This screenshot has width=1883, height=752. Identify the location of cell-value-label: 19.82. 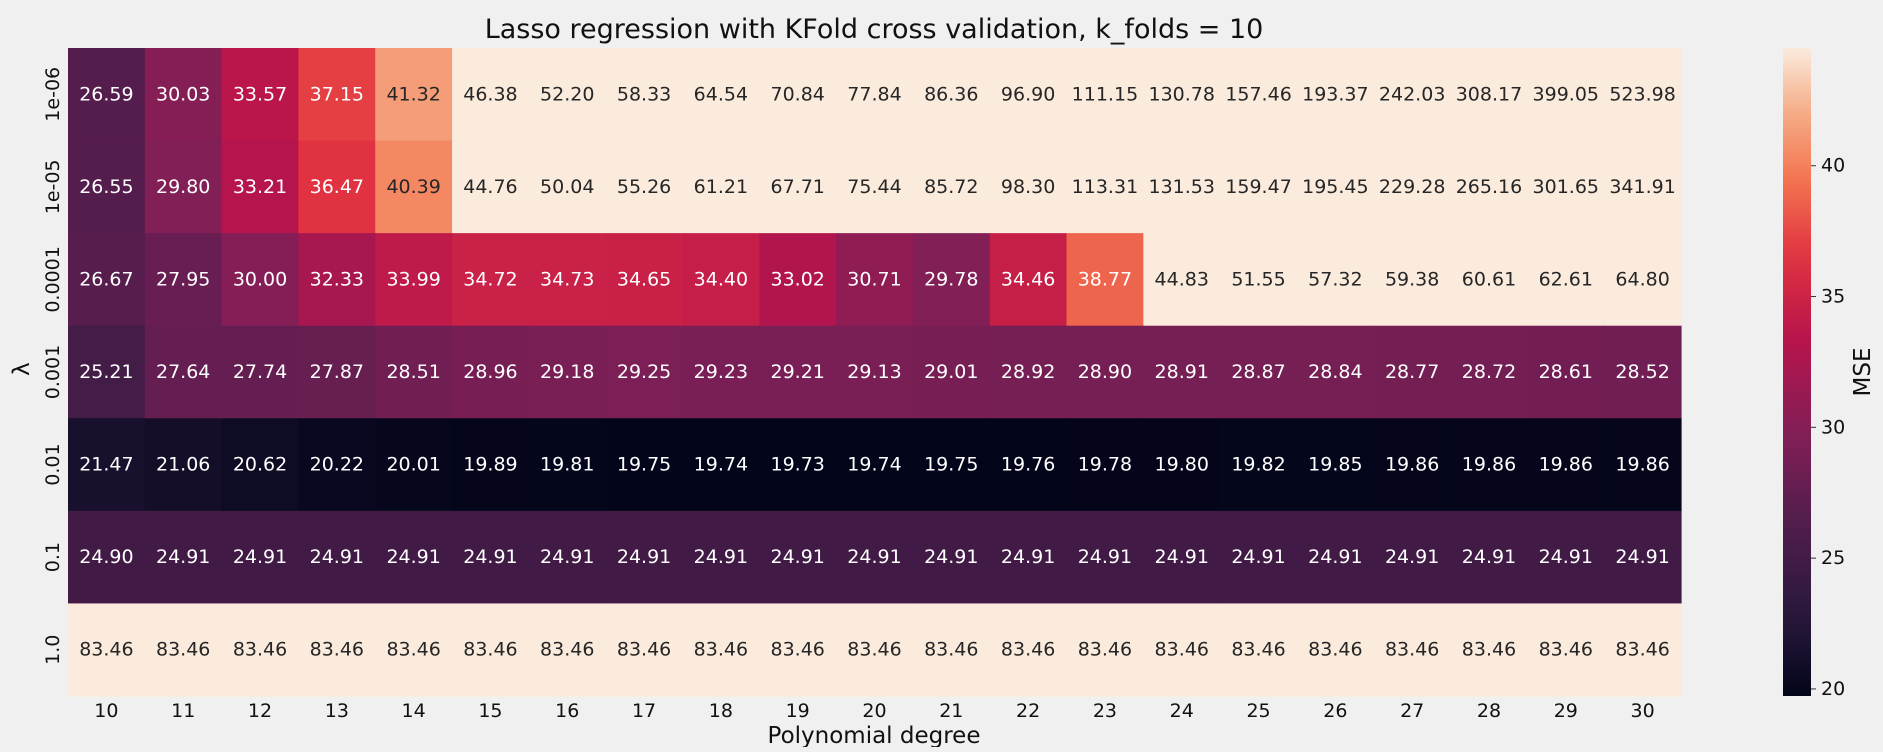
(1258, 465).